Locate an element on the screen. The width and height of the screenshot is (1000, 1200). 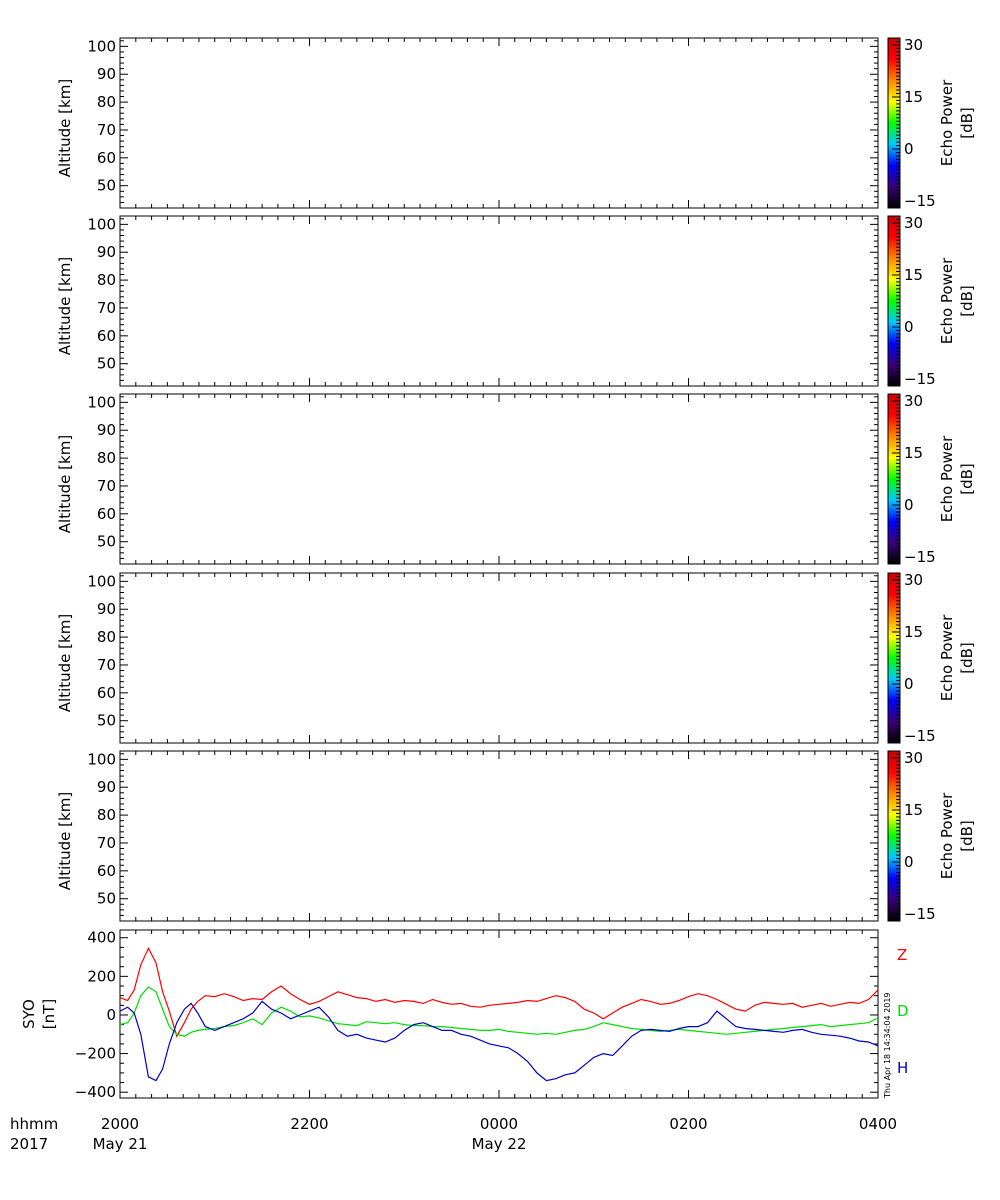
timestamp: Thu Apr 18 14:34:04 2019 is located at coordinates (887, 1045).